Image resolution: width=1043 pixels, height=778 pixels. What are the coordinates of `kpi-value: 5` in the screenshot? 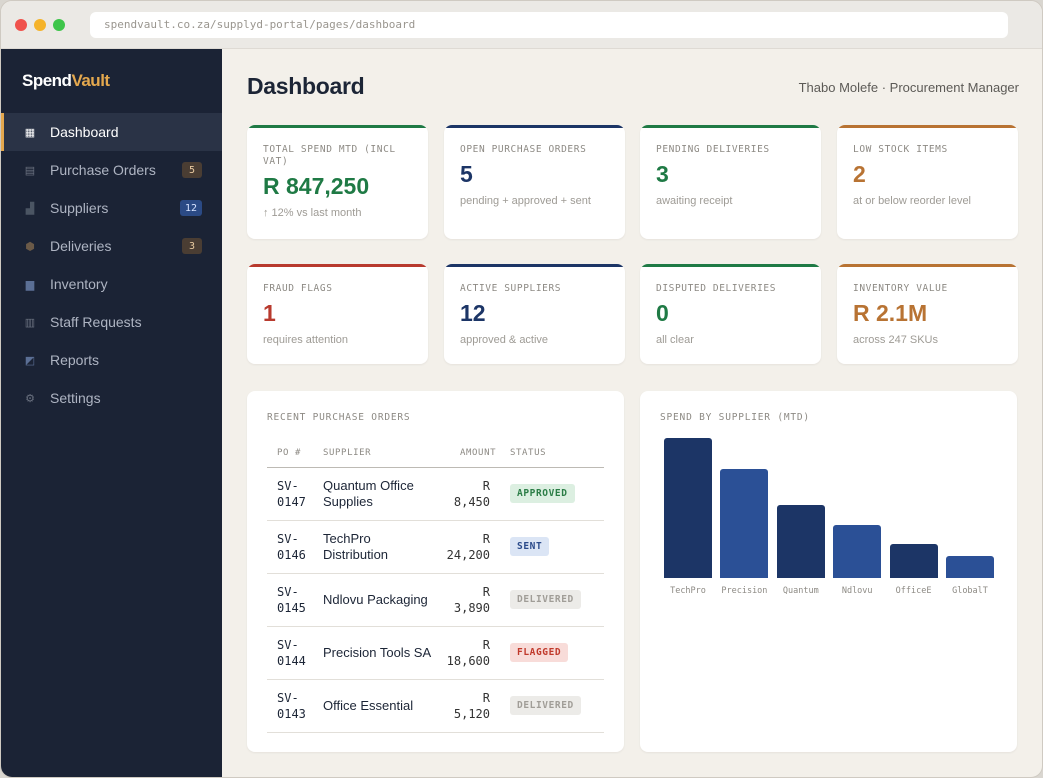 It's located at (466, 174).